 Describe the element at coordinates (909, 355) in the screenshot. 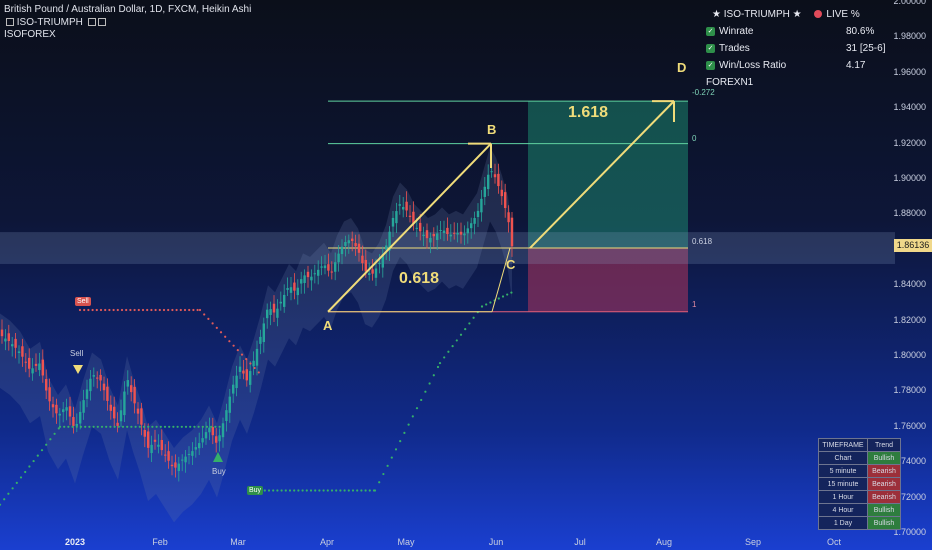

I see `y-tick-label: 1.80000` at that location.